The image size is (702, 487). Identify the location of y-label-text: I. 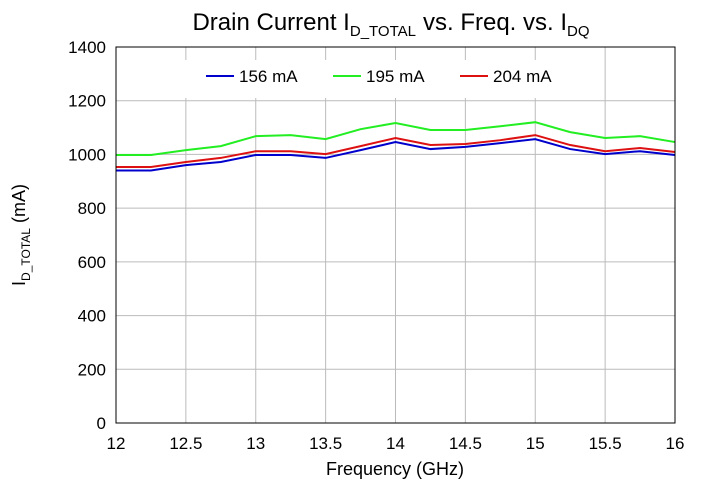
(19, 283).